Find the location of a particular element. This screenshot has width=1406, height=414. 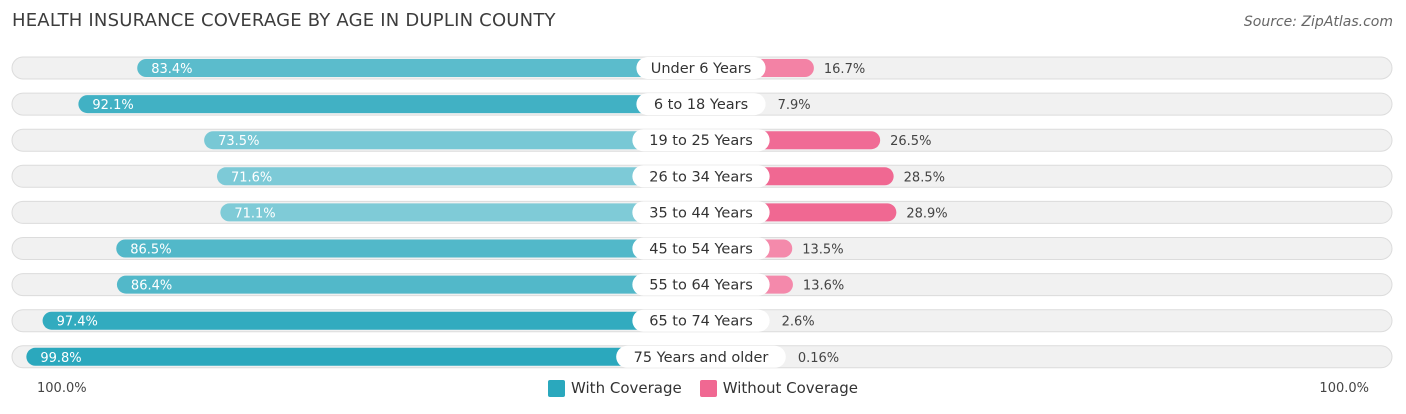

axis-right-label: 100.0% is located at coordinates (1344, 388).